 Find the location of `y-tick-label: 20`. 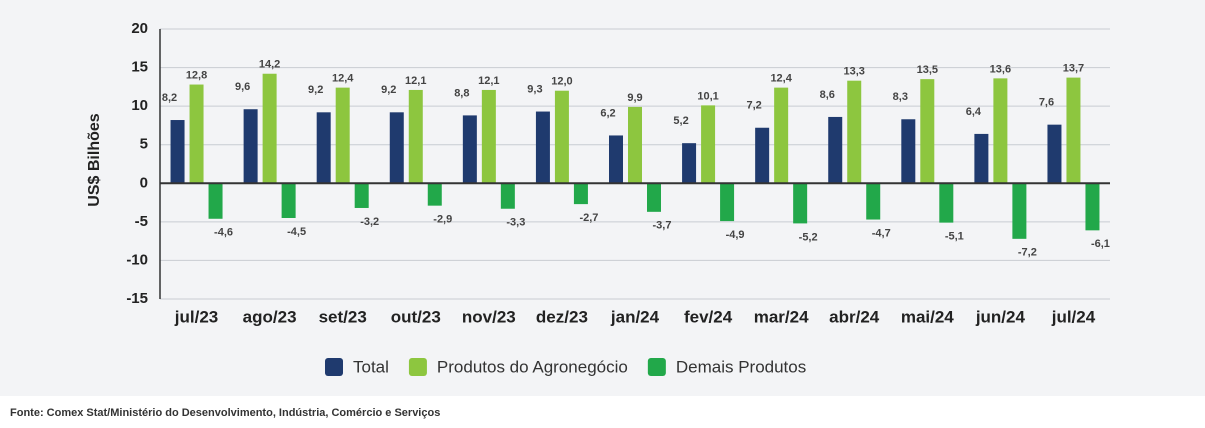

y-tick-label: 20 is located at coordinates (139, 28).